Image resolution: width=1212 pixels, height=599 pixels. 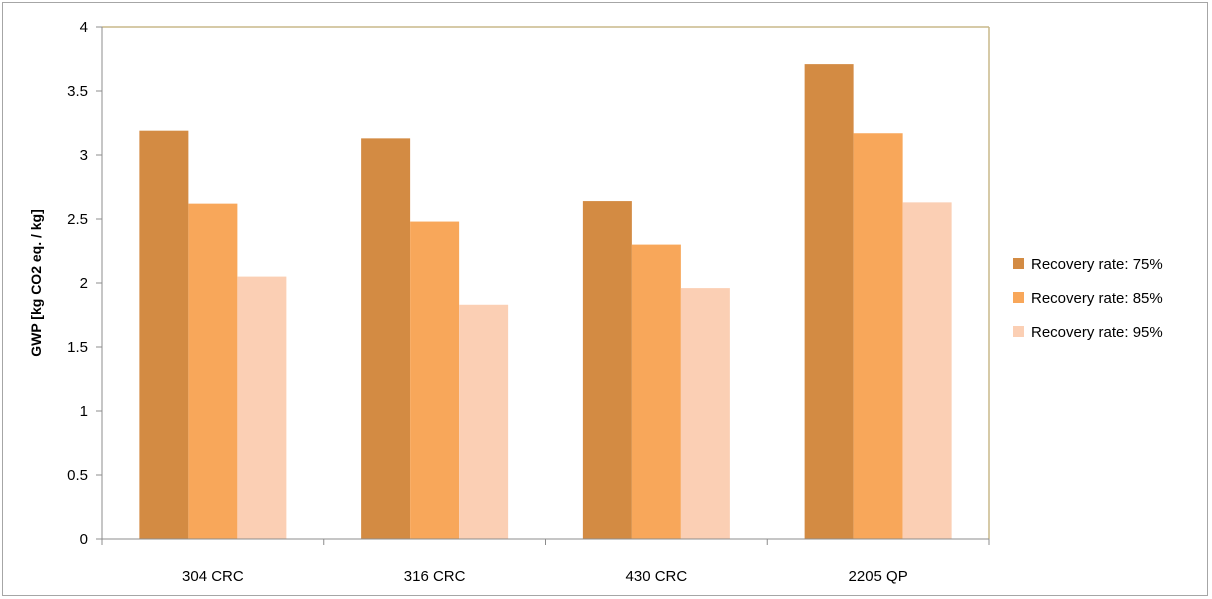 I want to click on y-tick-label: 0.5, so click(x=77, y=475).